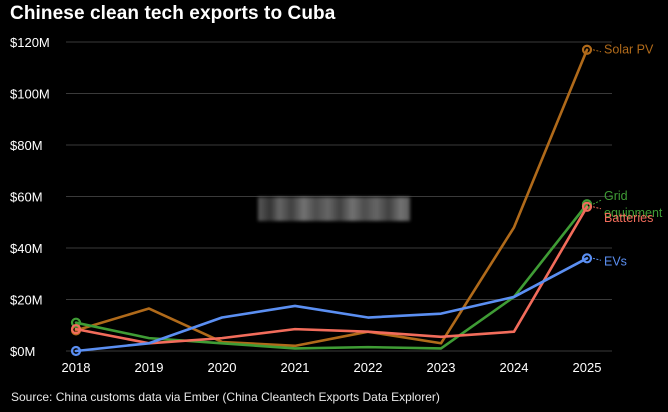 The image size is (668, 412). What do you see at coordinates (30, 94) in the screenshot?
I see `y-tick-label: $100M` at bounding box center [30, 94].